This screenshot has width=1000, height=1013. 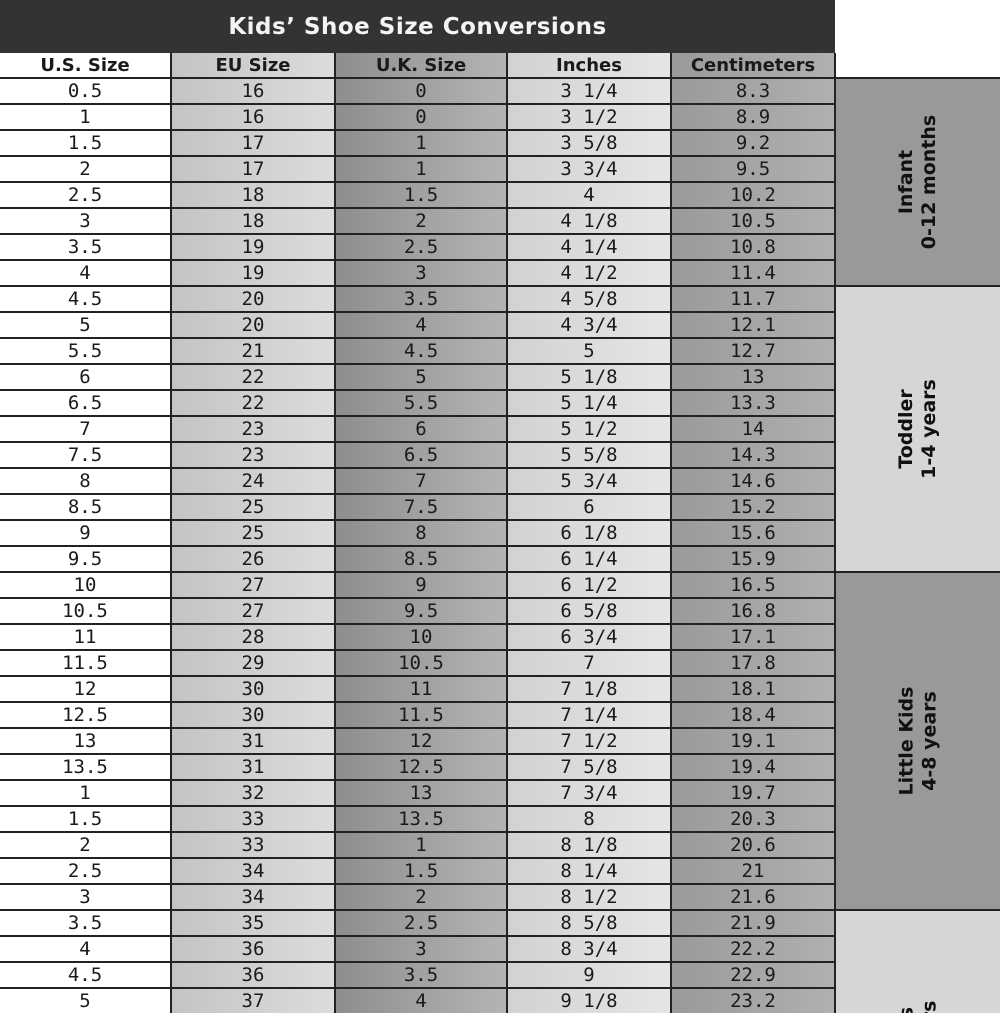 What do you see at coordinates (753, 585) in the screenshot?
I see `cell-centimeters: 16.5` at bounding box center [753, 585].